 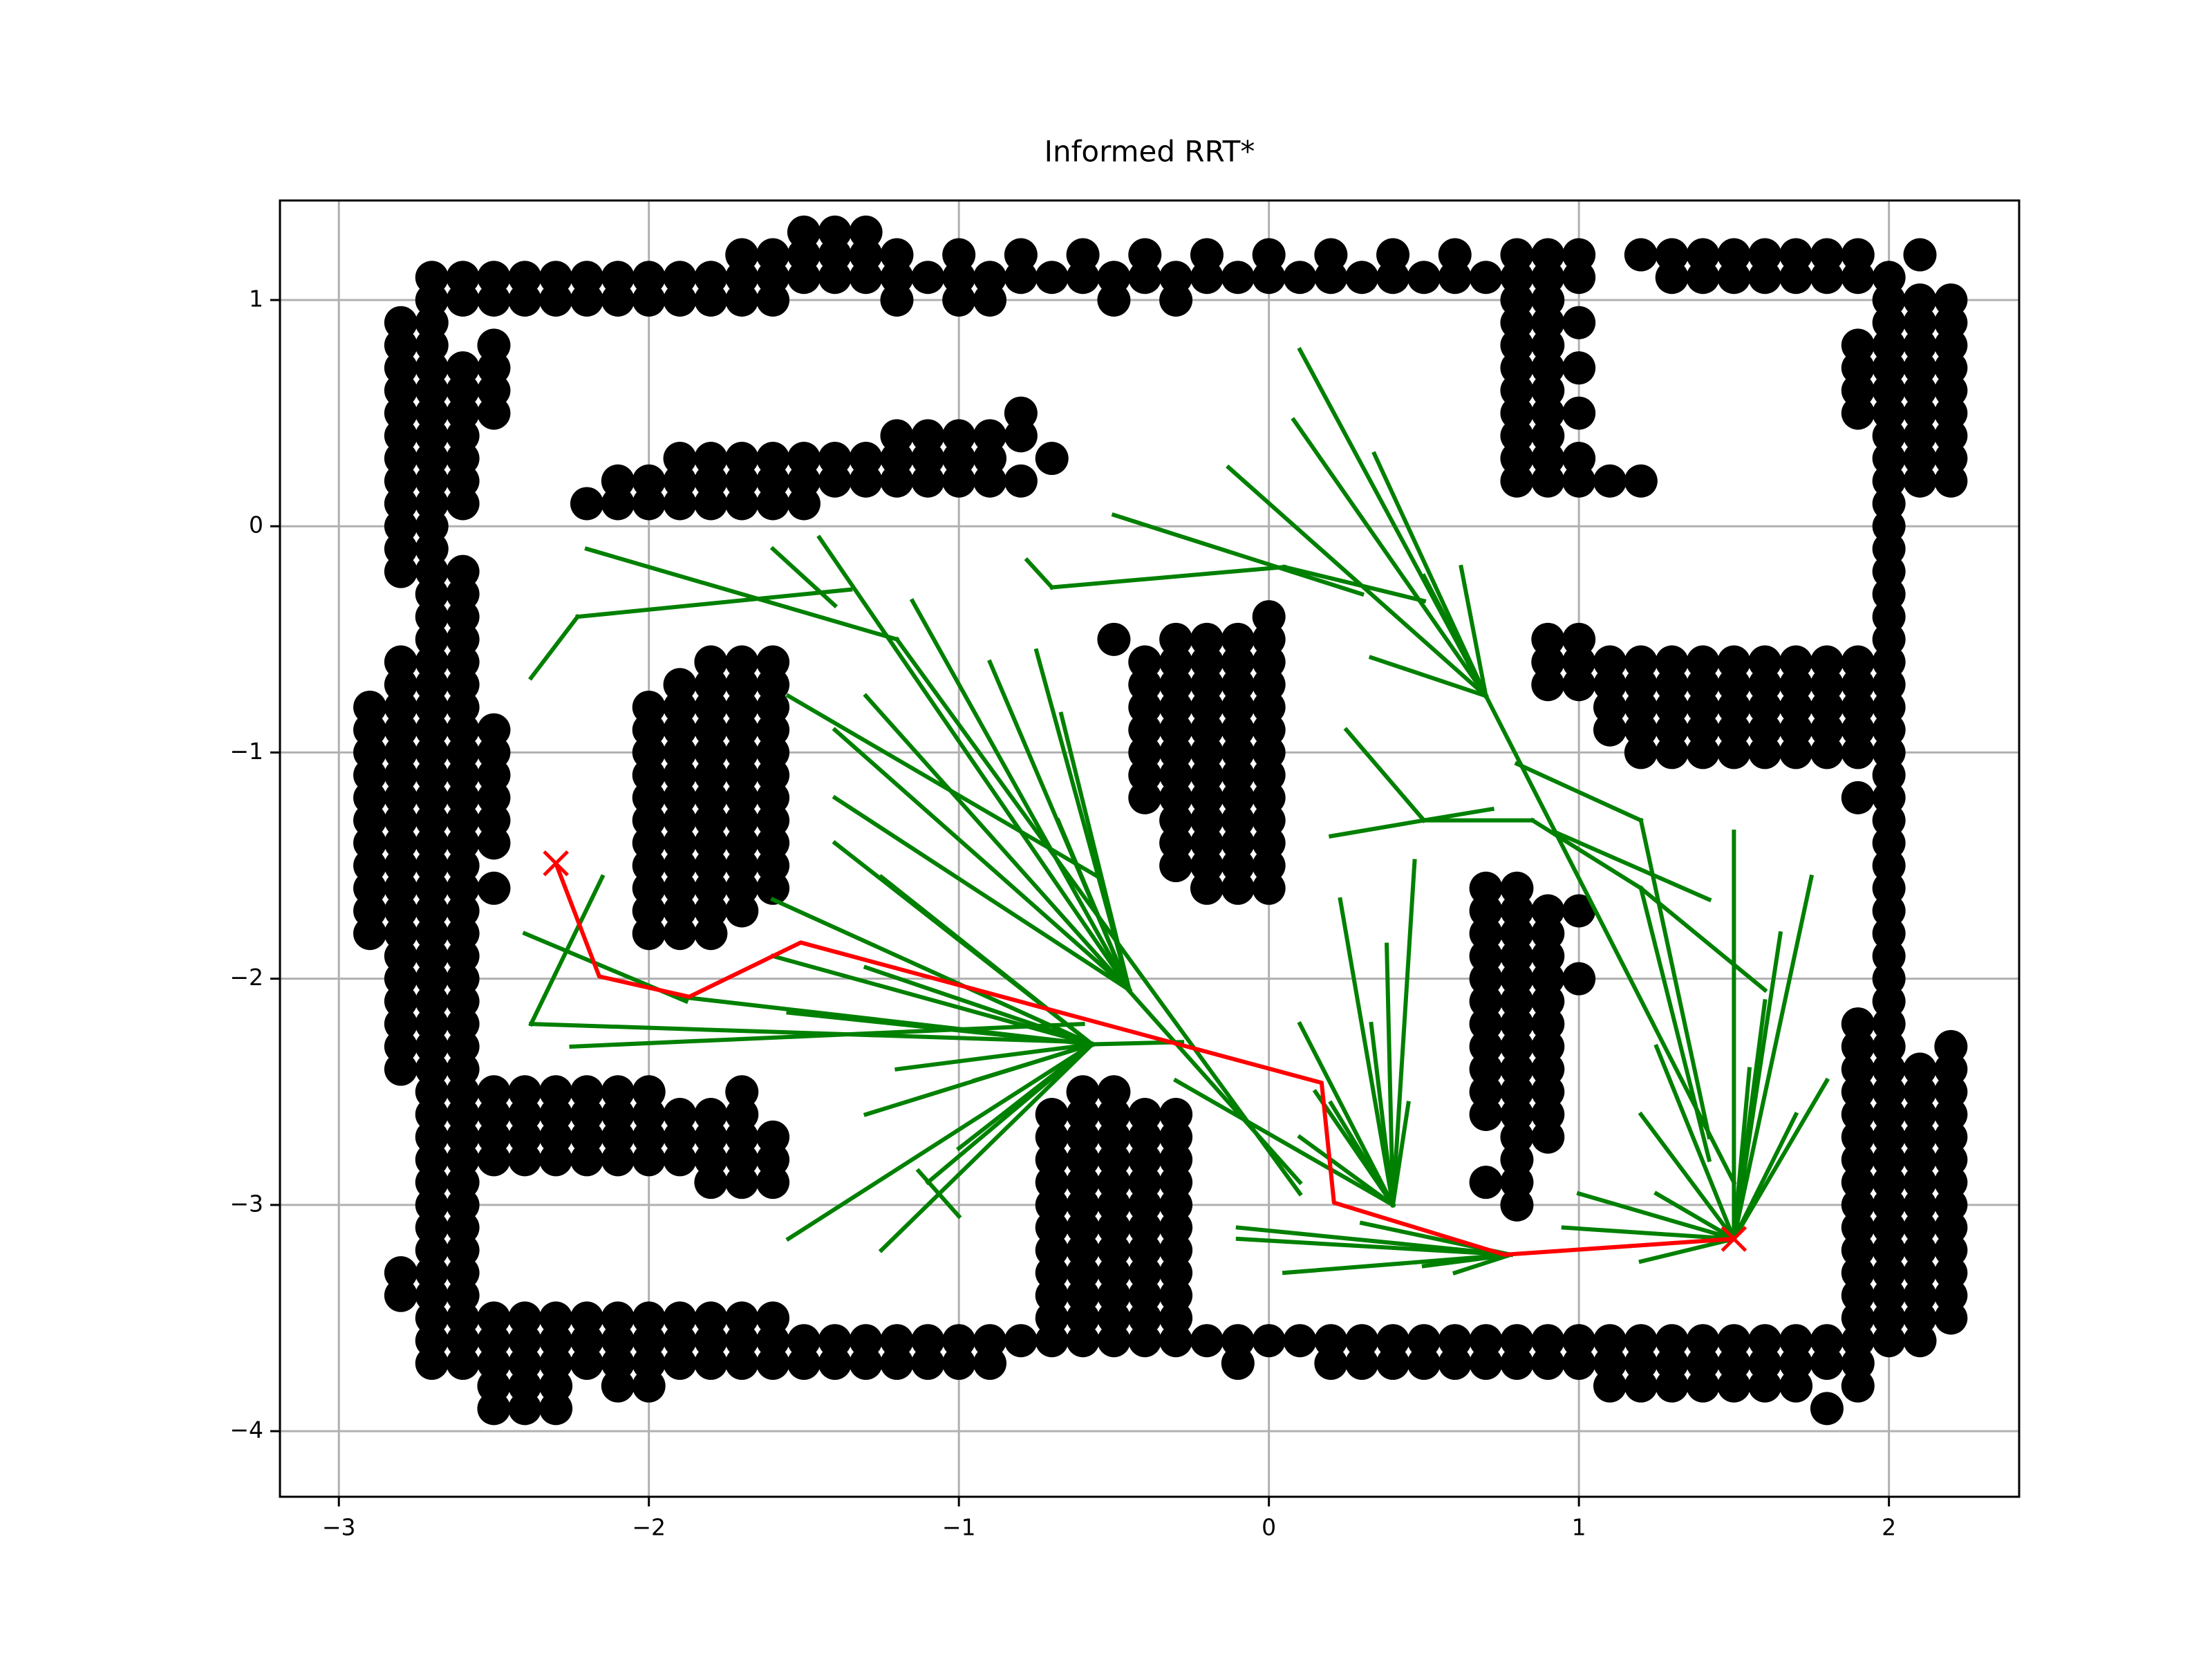 I want to click on path-line, so click(x=1144, y=1059).